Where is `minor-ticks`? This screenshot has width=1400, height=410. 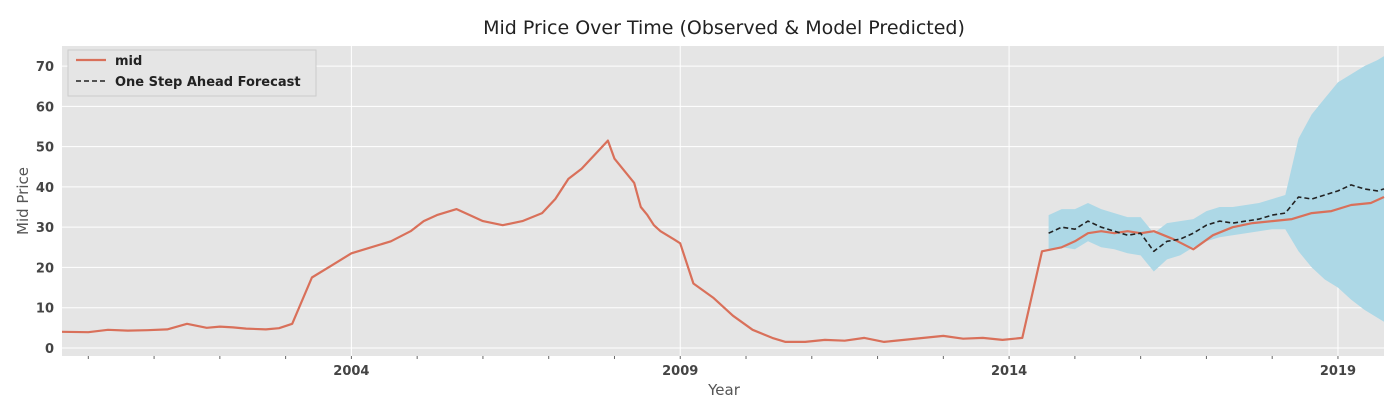 minor-ticks is located at coordinates (713, 357).